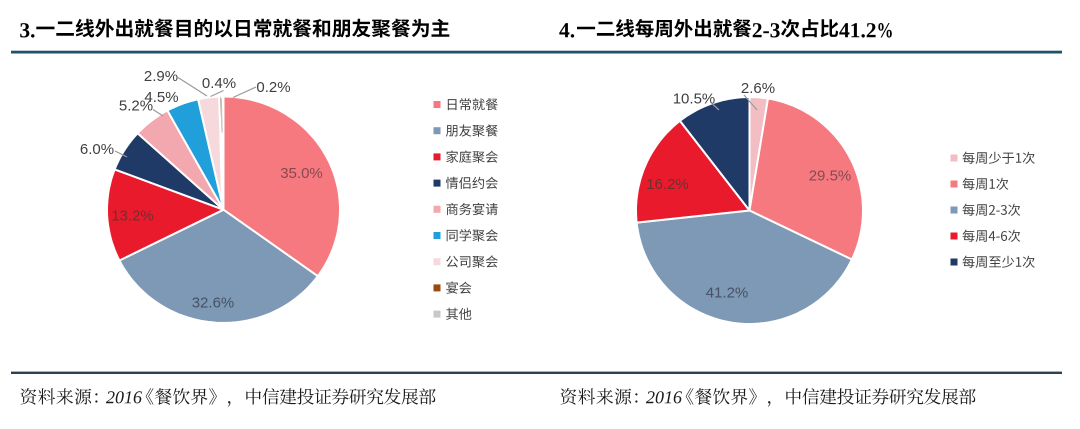  I want to click on svg-text: 4.5%, so click(161, 97).